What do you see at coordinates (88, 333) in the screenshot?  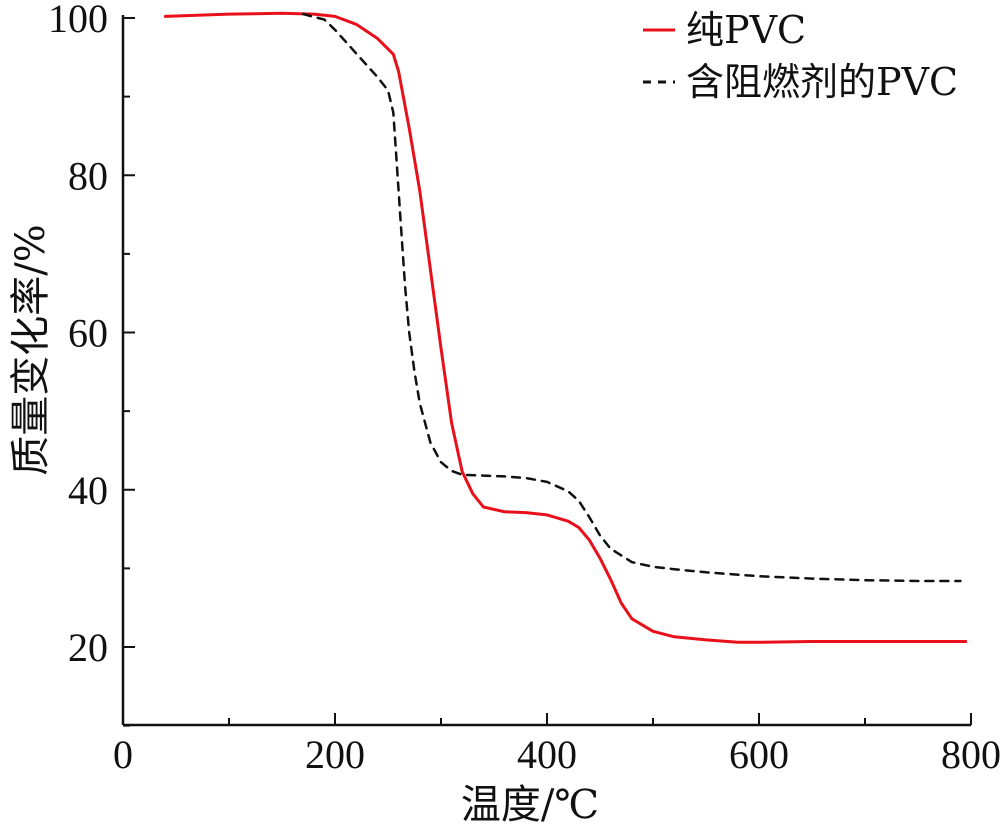 I see `y-tick-label: 60` at bounding box center [88, 333].